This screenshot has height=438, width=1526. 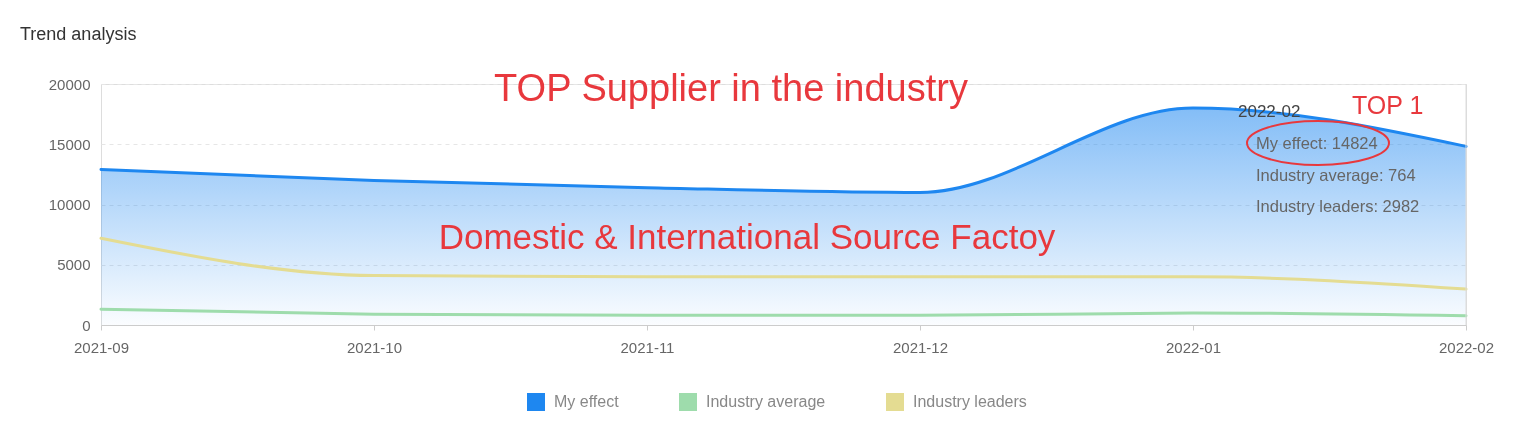 I want to click on x-tick-label: 2022-02, so click(x=1466, y=347).